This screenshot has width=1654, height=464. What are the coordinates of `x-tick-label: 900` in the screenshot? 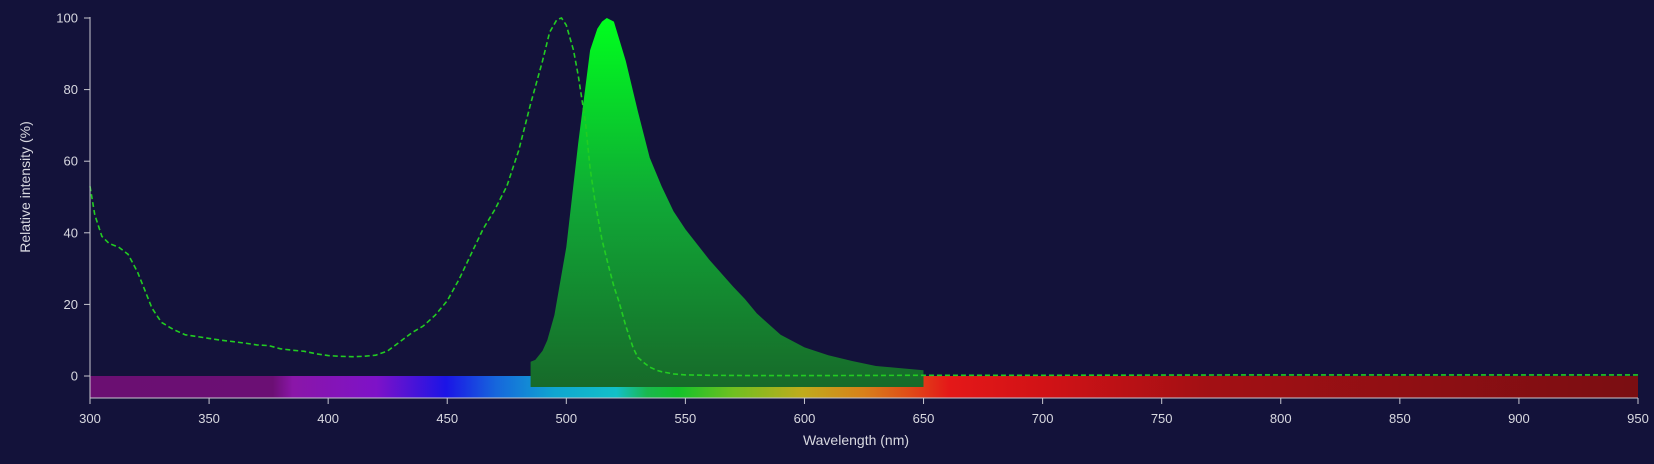 It's located at (1519, 418).